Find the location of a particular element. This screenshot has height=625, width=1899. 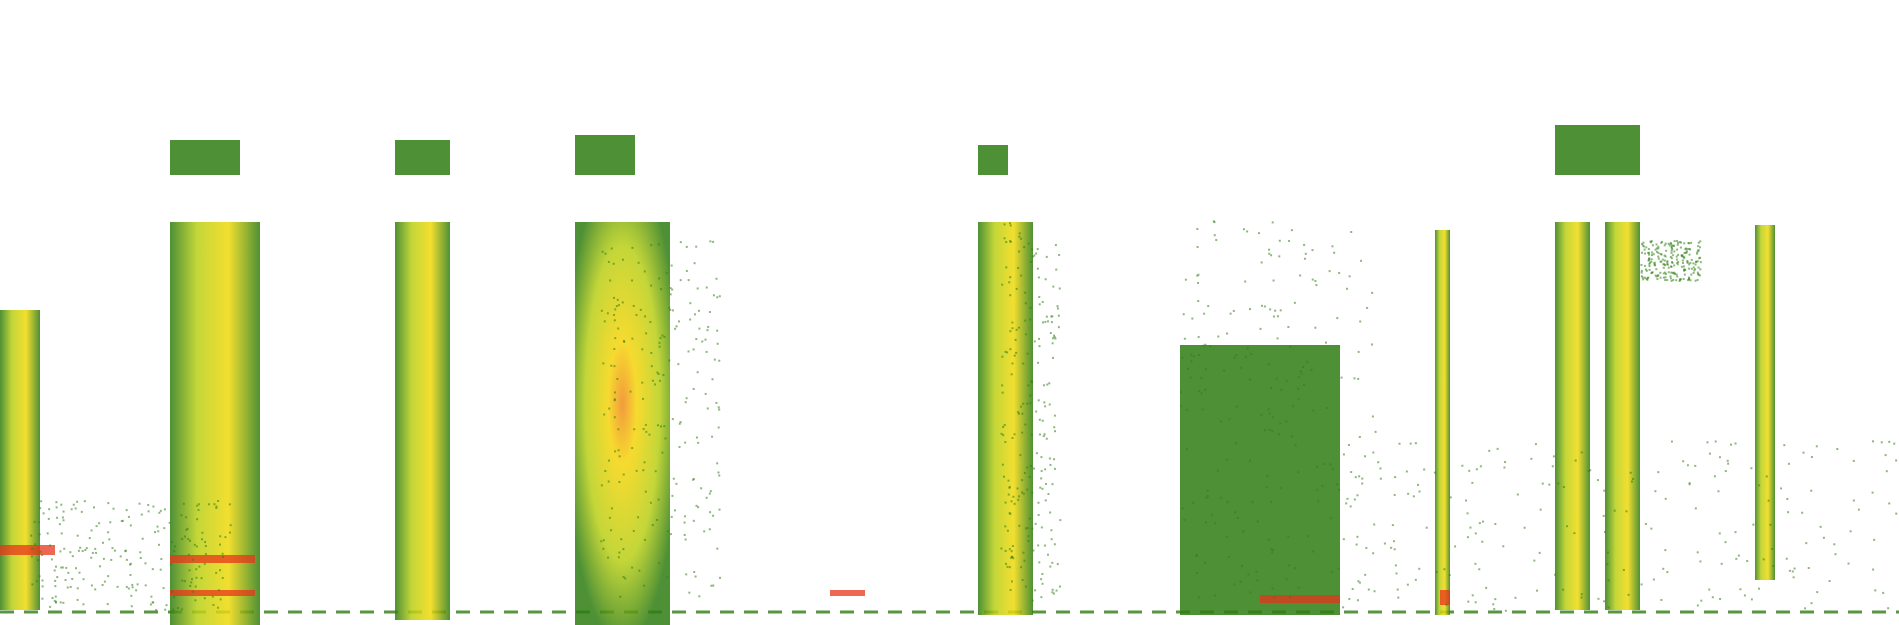

peak-streak is located at coordinates (27, 550).